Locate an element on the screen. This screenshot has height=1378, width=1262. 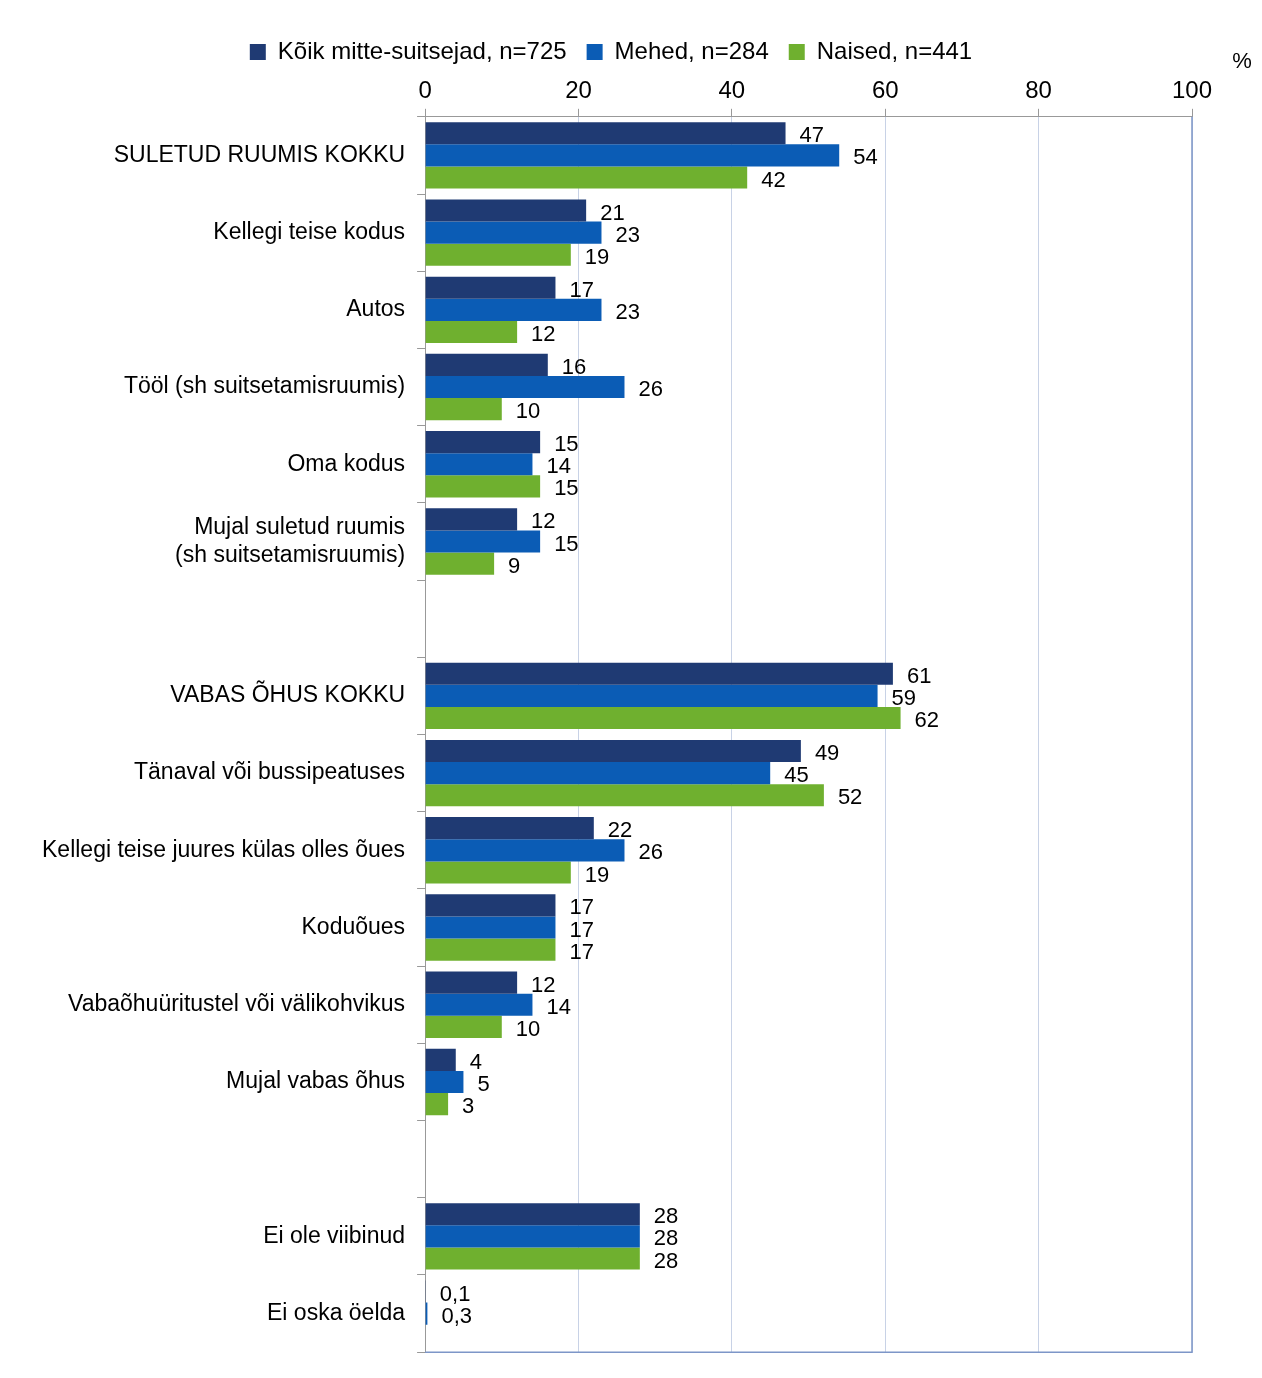
data-label: 47 is located at coordinates (812, 135).